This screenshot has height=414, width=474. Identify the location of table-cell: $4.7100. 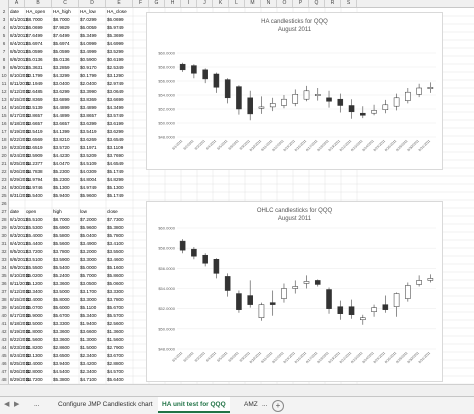
(88, 379).